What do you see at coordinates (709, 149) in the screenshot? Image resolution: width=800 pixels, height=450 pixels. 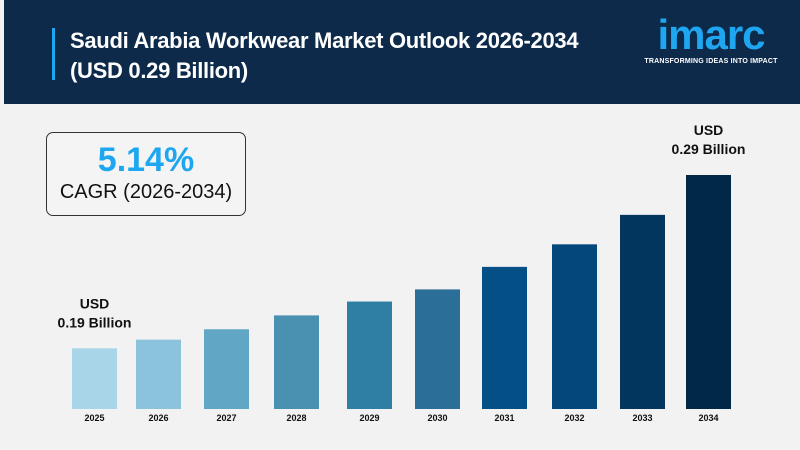 I see `data-label-value: 0.29 Billion` at bounding box center [709, 149].